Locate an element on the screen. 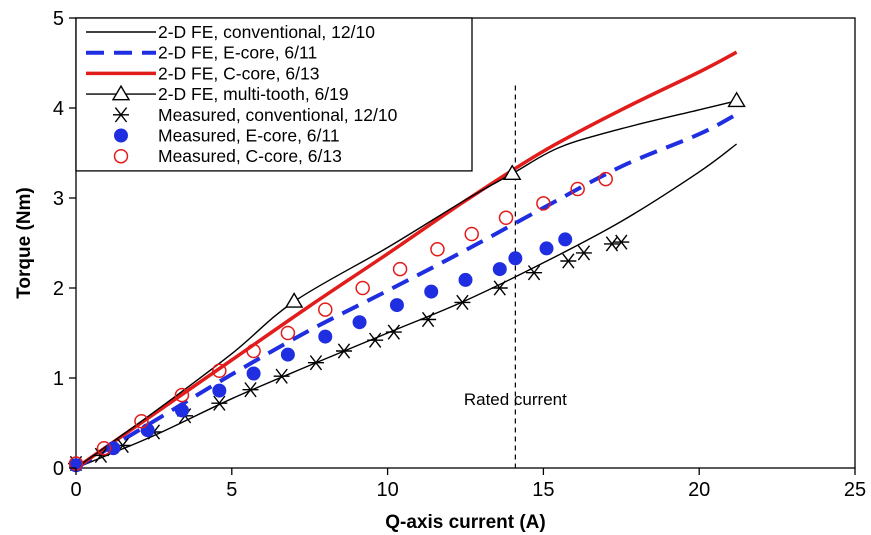 This screenshot has width=871, height=535. legend-entry: 2-D FE, conventional, 12/10 is located at coordinates (230, 32).